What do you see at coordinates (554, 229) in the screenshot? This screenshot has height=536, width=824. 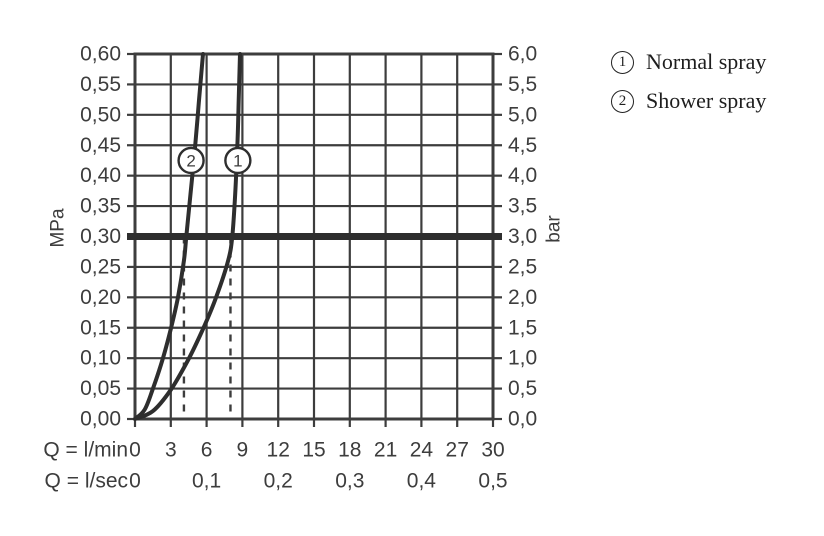 I see `right-axis-unit-label: bar` at bounding box center [554, 229].